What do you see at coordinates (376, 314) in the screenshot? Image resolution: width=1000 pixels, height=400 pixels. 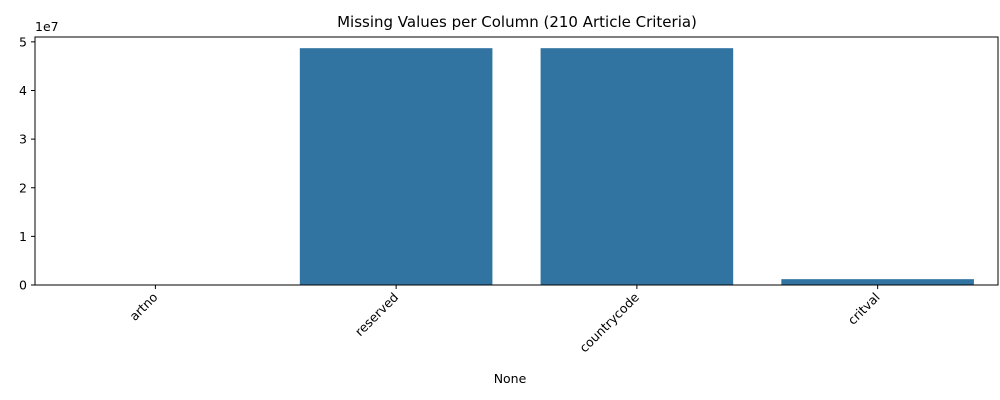 I see `x-tick-label: reserved` at bounding box center [376, 314].